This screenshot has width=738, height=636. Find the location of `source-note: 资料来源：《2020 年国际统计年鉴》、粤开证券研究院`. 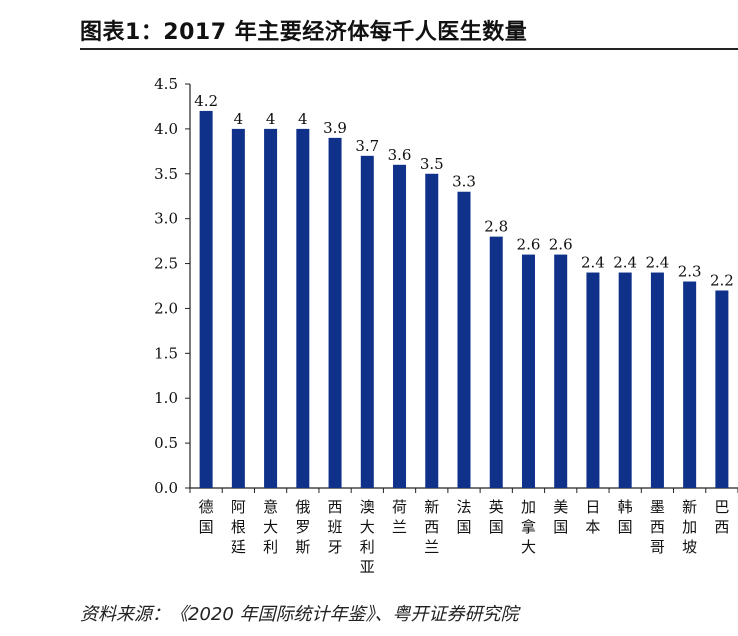

source-note: 资料来源：《2020 年国际统计年鉴》、粤开证券研究院 is located at coordinates (299, 614).